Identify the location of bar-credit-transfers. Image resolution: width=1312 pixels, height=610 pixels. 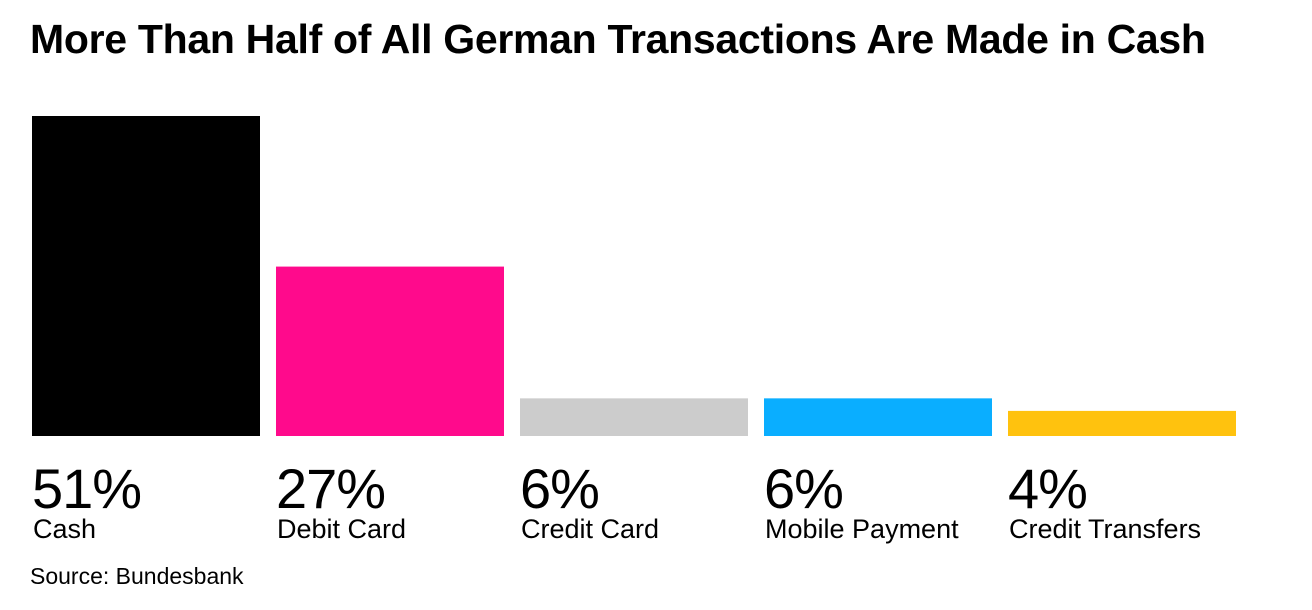
(1122, 423).